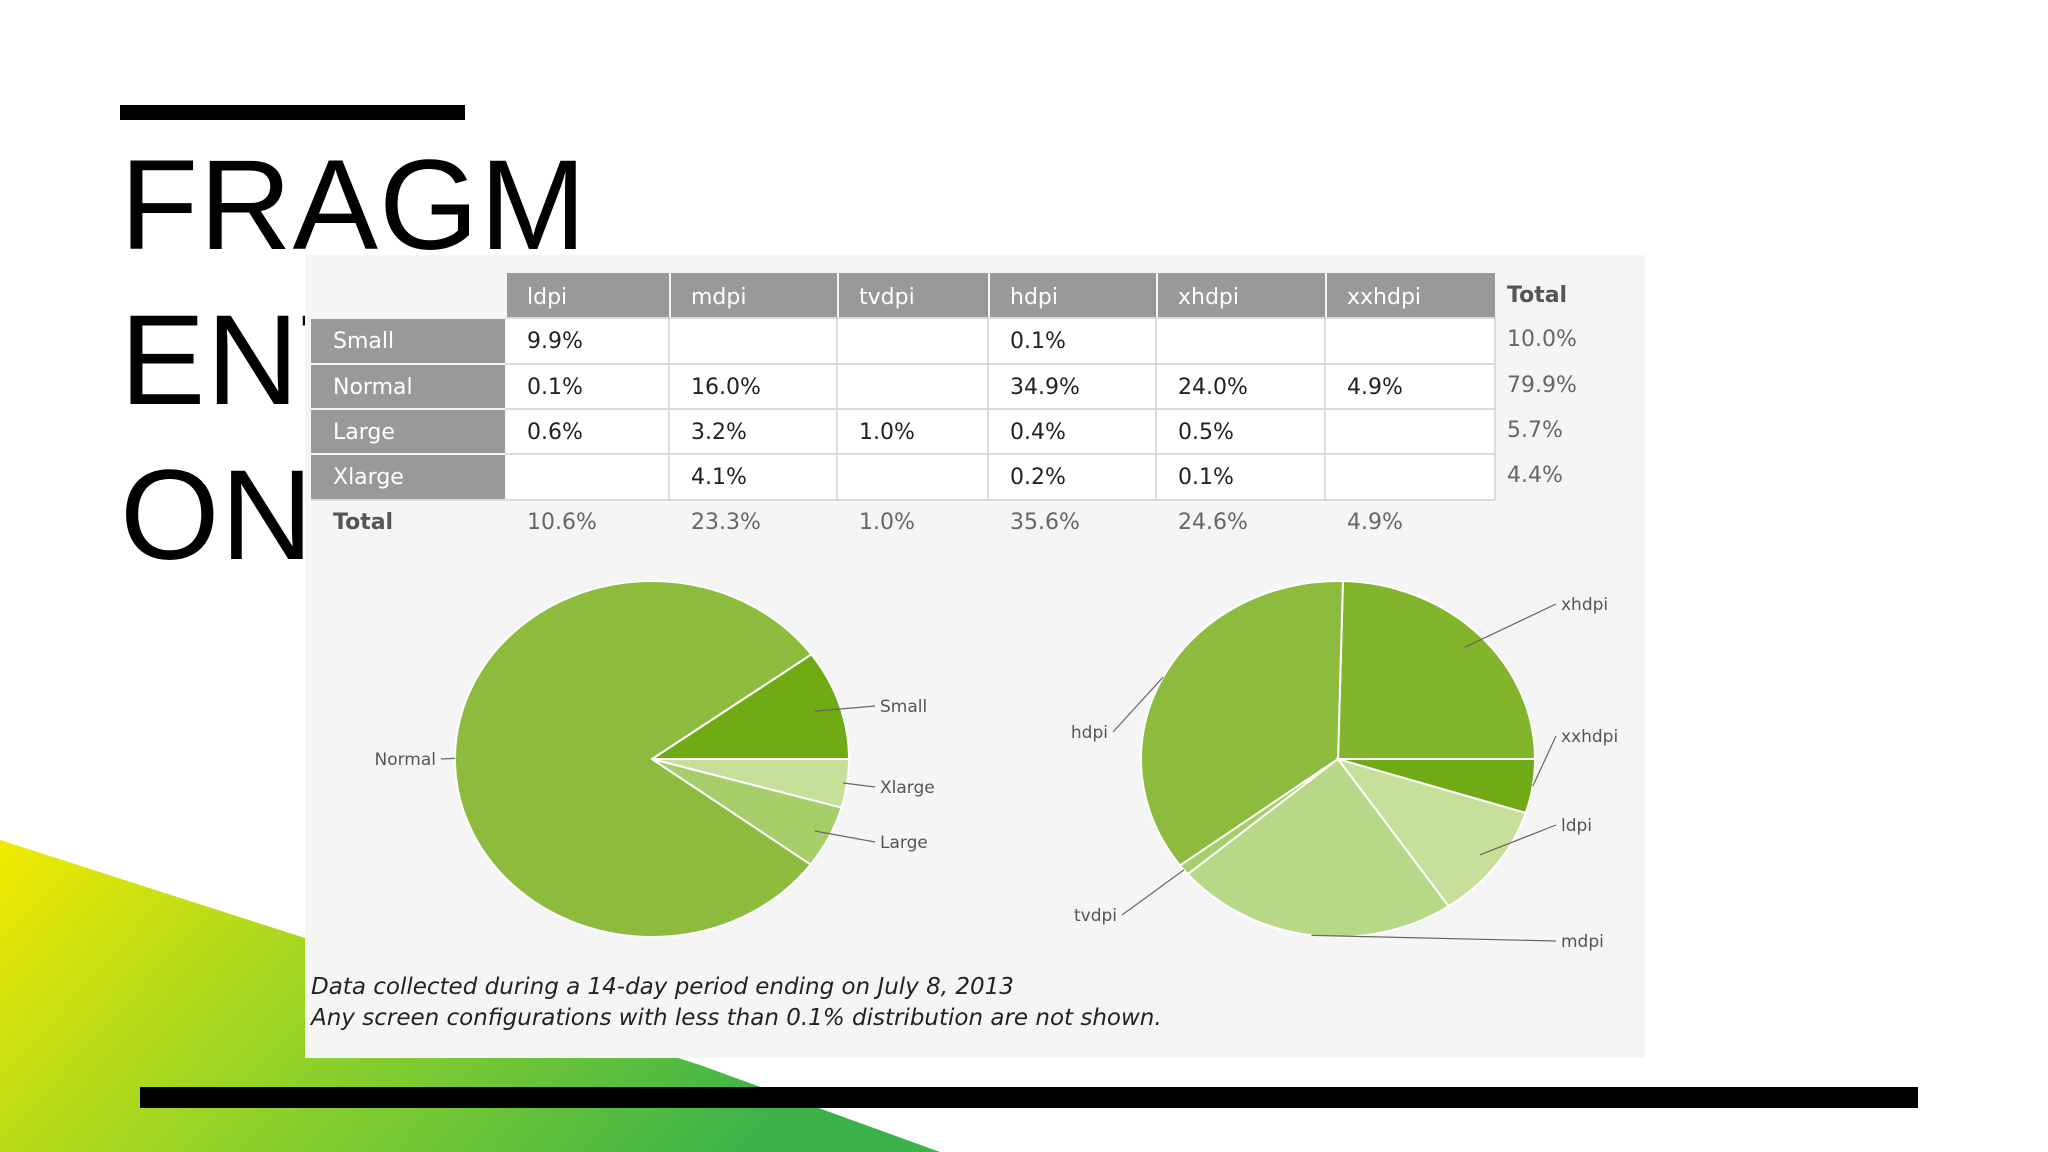  What do you see at coordinates (547, 297) in the screenshot?
I see `column-header-label: ldpi` at bounding box center [547, 297].